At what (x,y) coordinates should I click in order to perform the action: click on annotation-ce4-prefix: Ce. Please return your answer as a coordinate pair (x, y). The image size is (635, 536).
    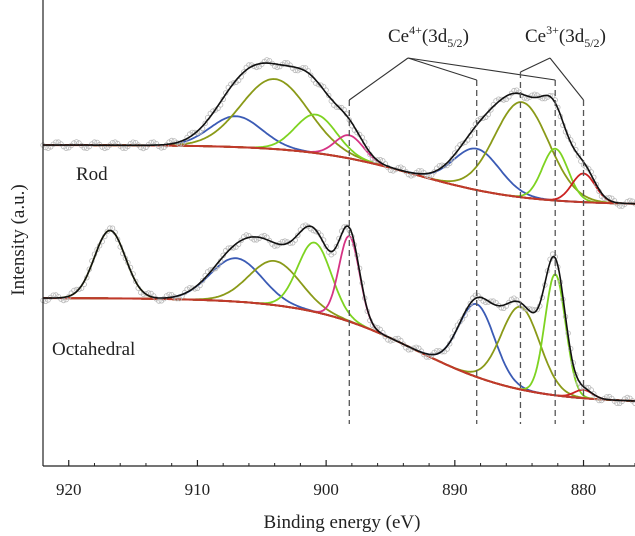
    Looking at the image, I should click on (398, 36).